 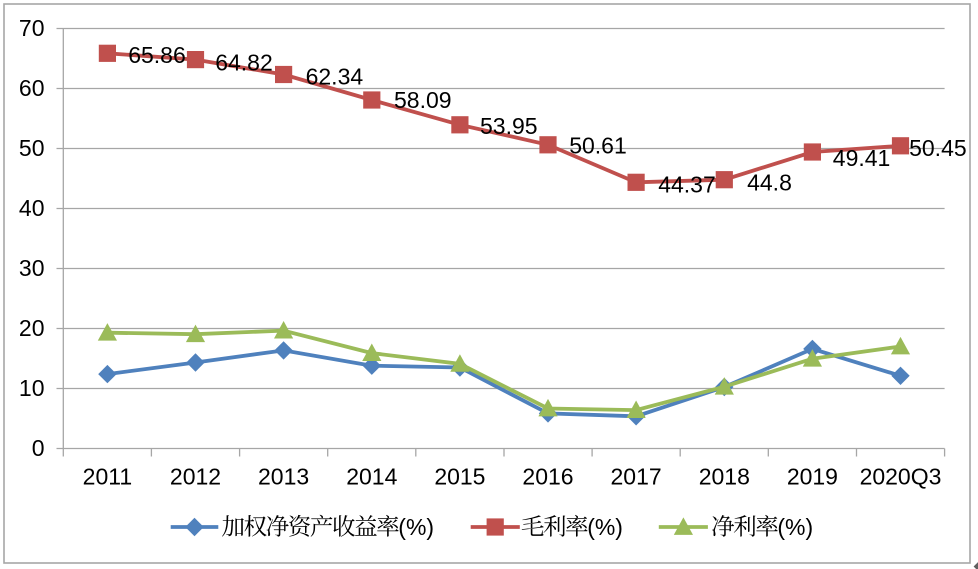 What do you see at coordinates (32, 208) in the screenshot?
I see `svg-text: 40` at bounding box center [32, 208].